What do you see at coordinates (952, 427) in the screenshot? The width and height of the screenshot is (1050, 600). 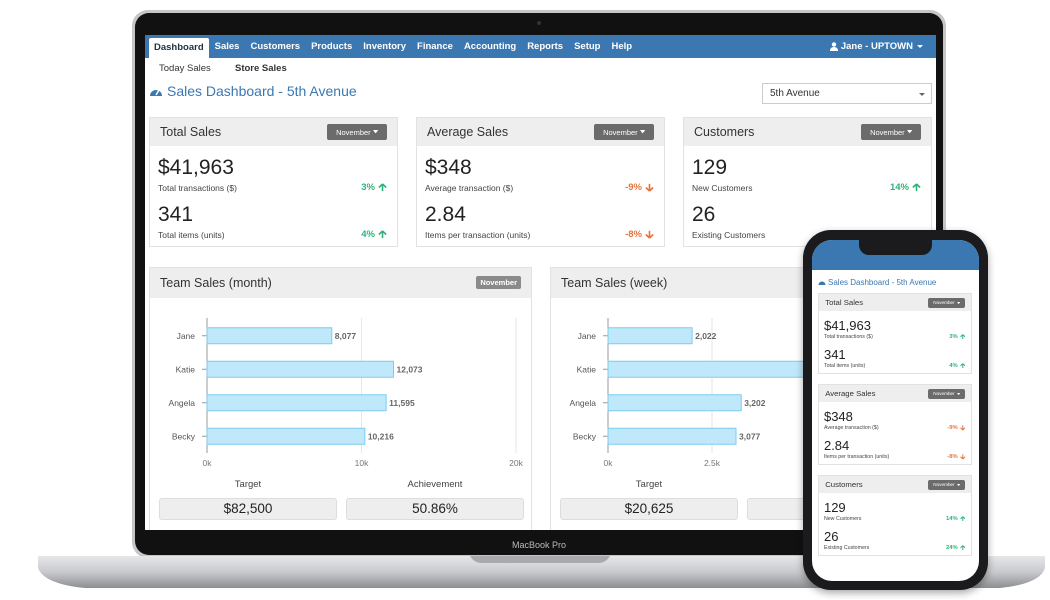 I see `metric-change: -9%` at bounding box center [952, 427].